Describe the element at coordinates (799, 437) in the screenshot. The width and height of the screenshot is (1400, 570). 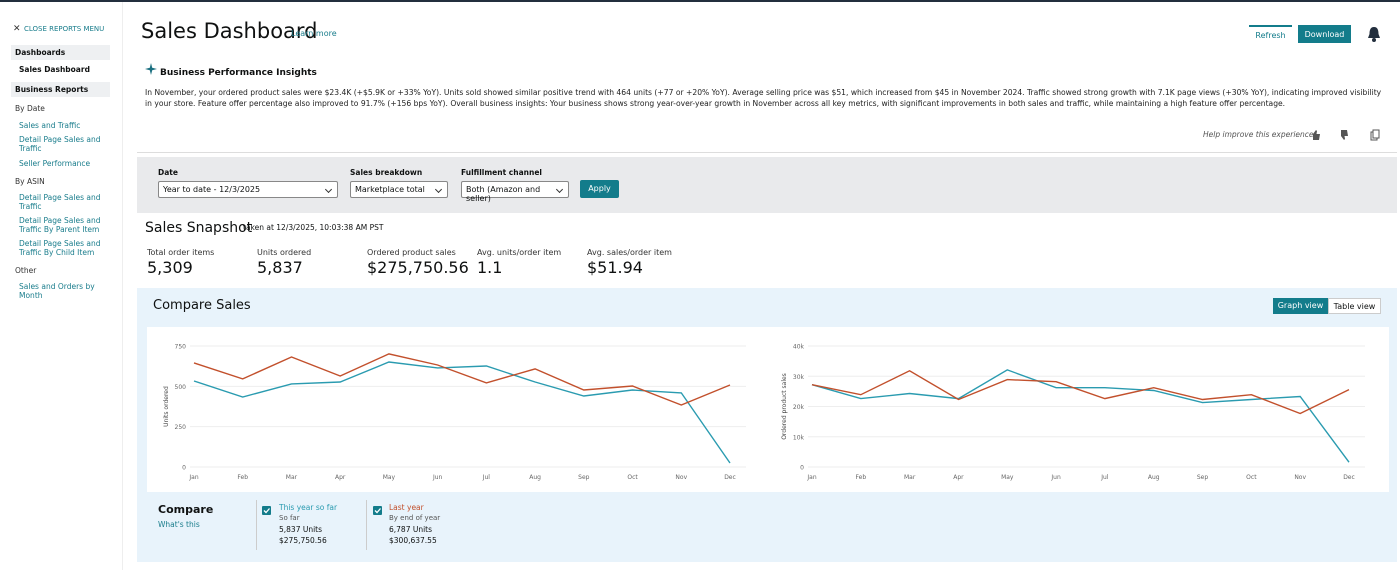
I see `y-tick-label: 10k` at that location.